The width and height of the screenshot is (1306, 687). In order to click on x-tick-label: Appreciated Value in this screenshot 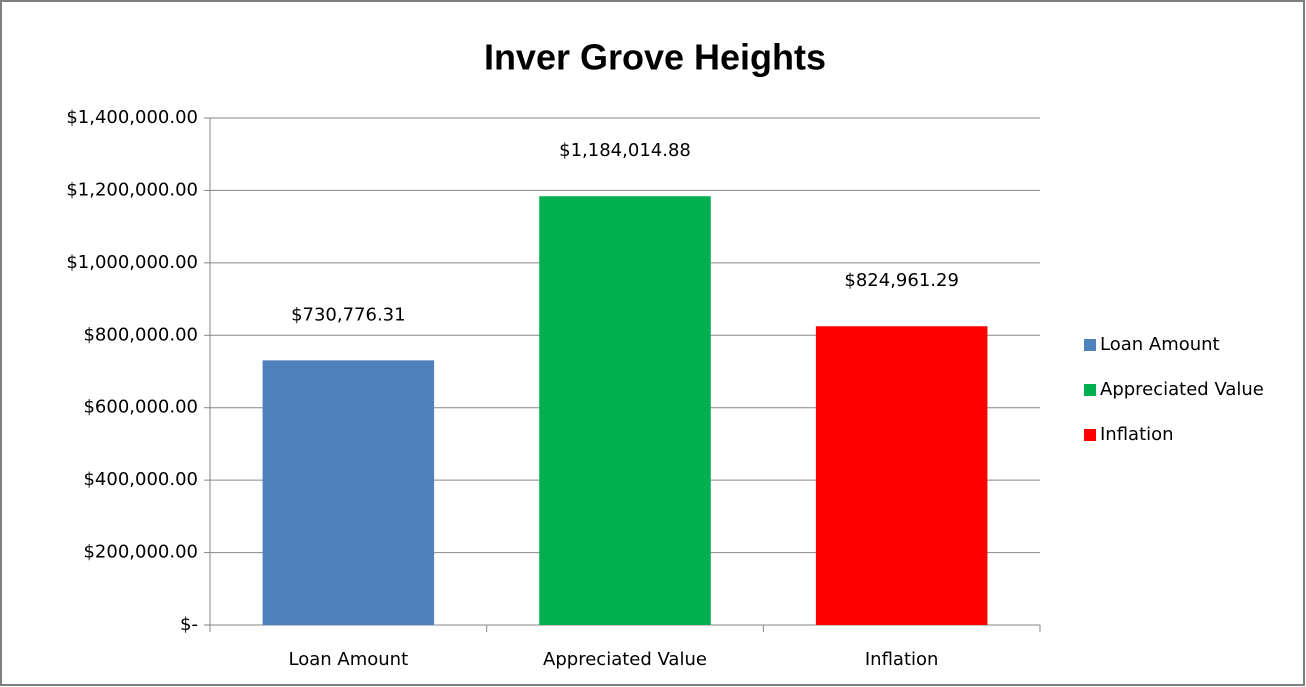, I will do `click(625, 659)`.